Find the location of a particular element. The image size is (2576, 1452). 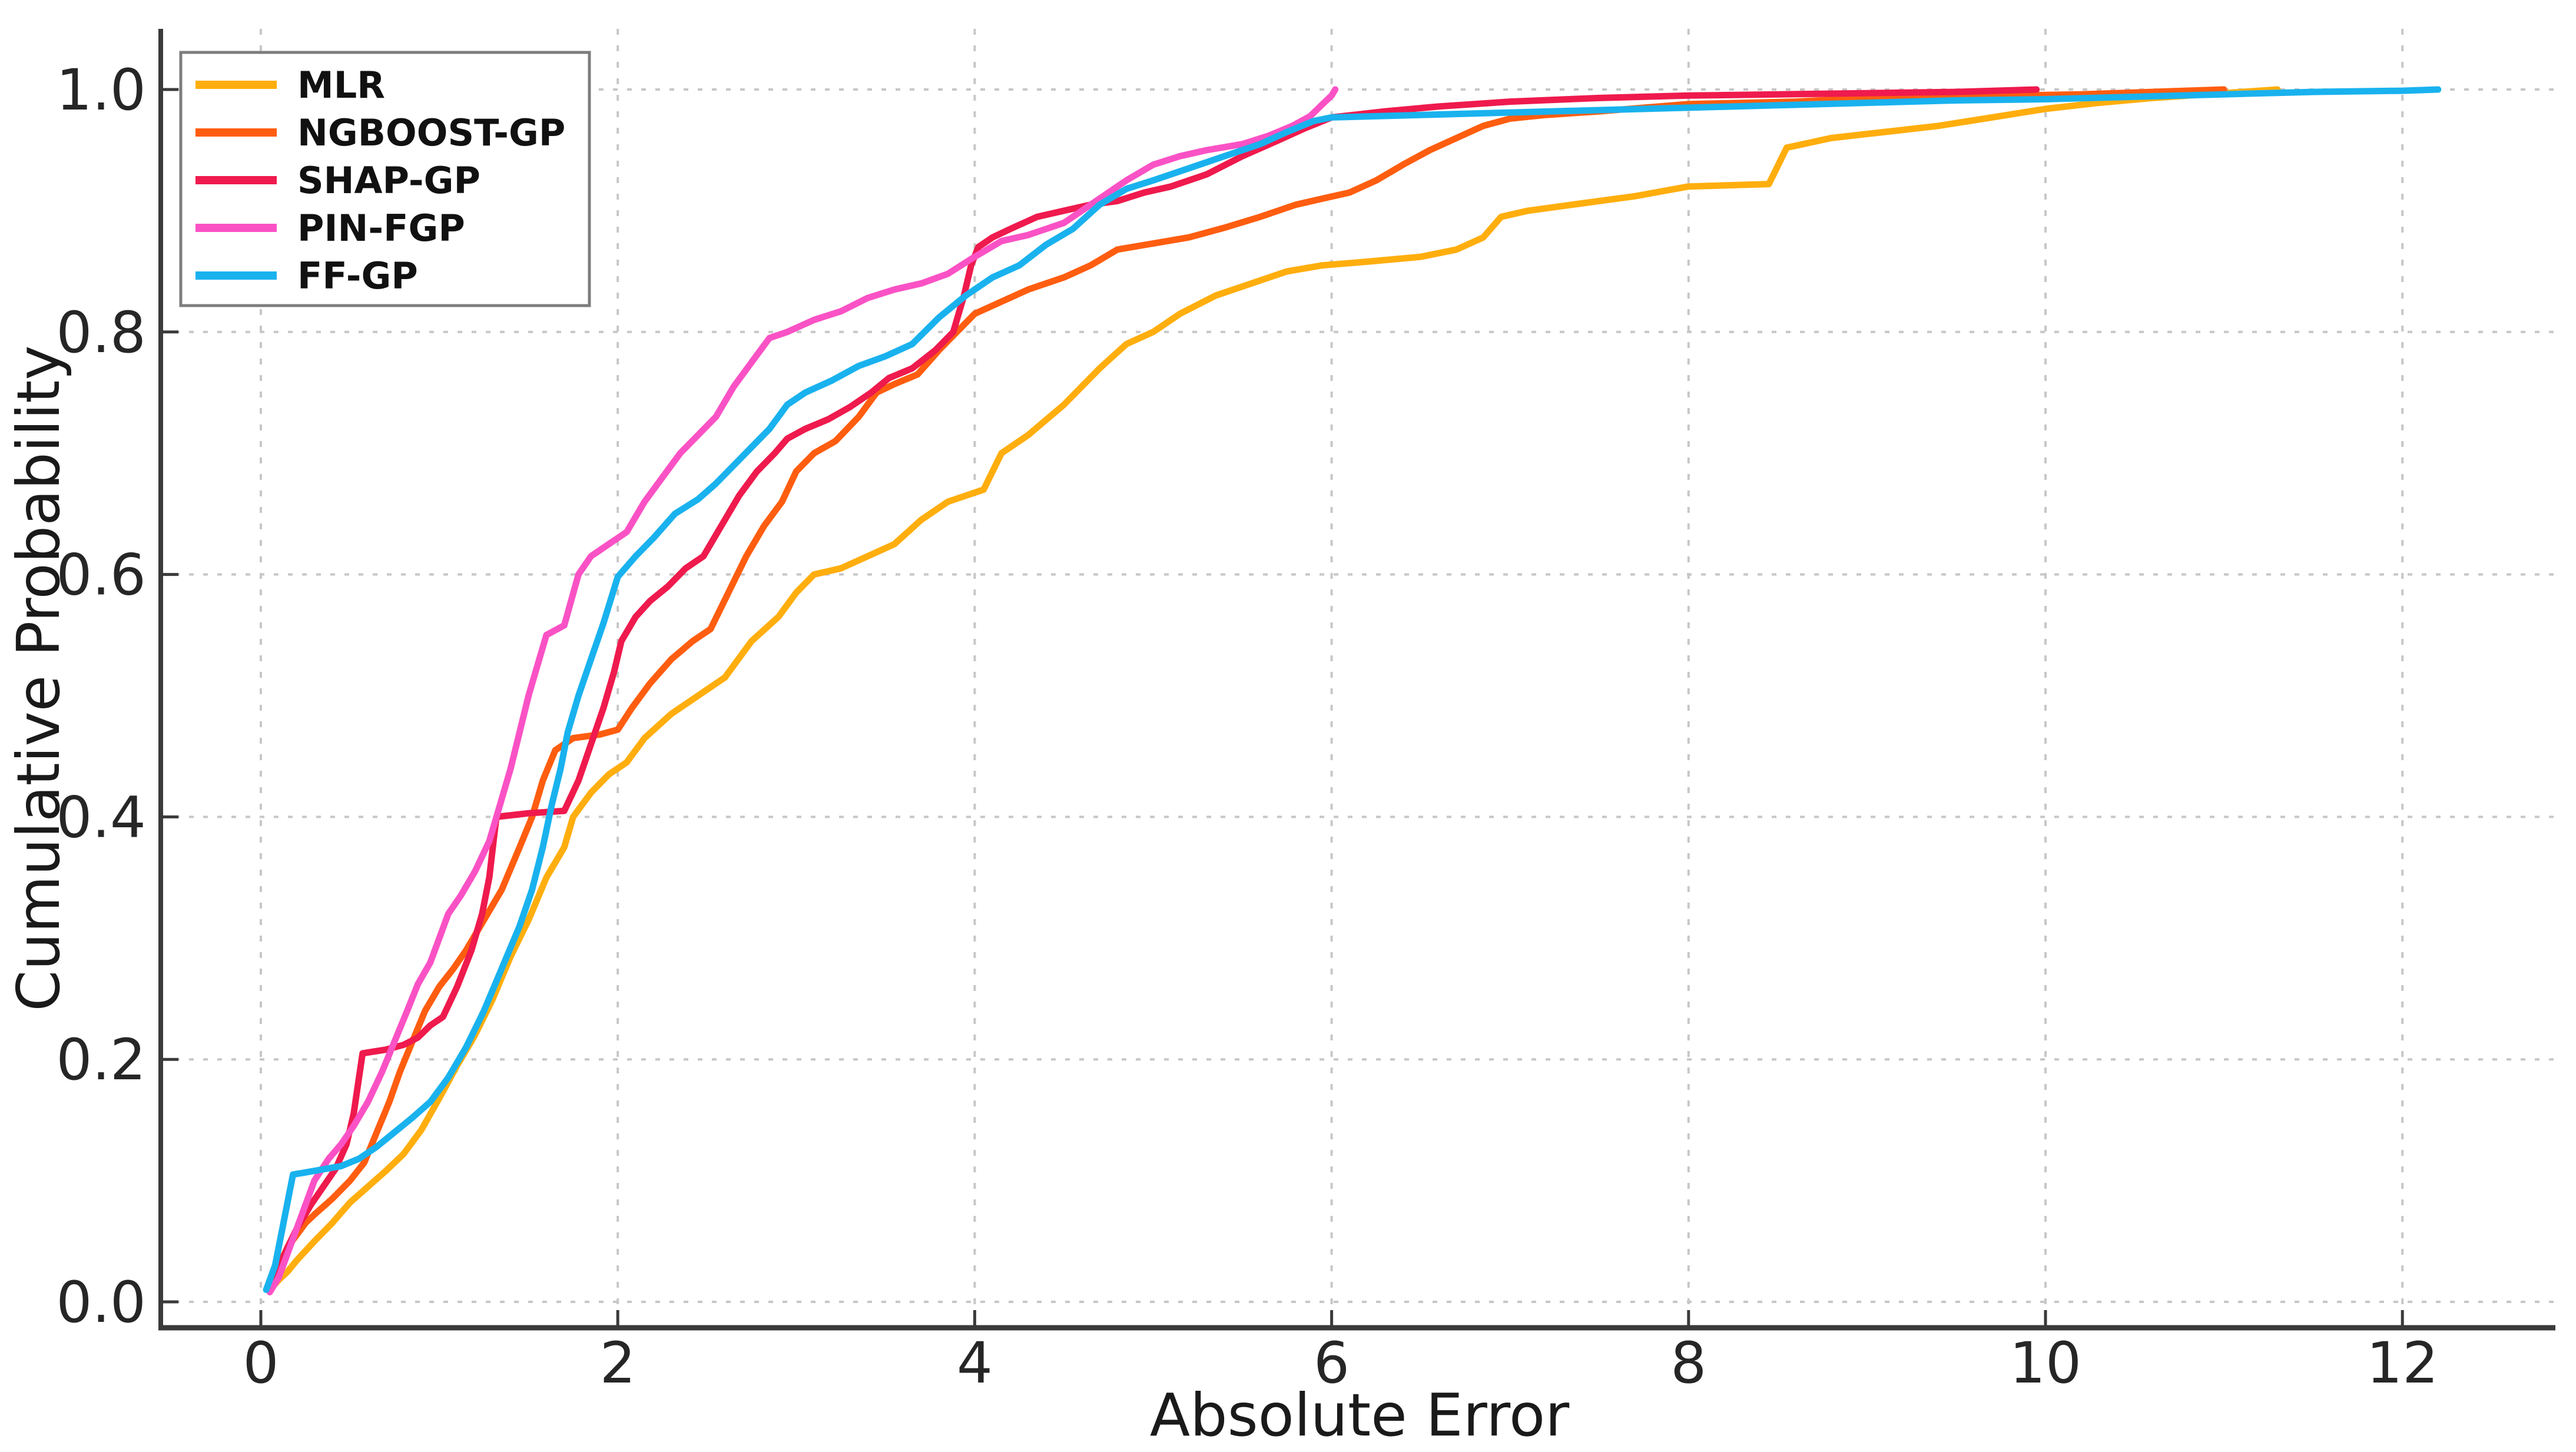

legend-item-SHAP-GP: SHAP-GP is located at coordinates (337, 180).